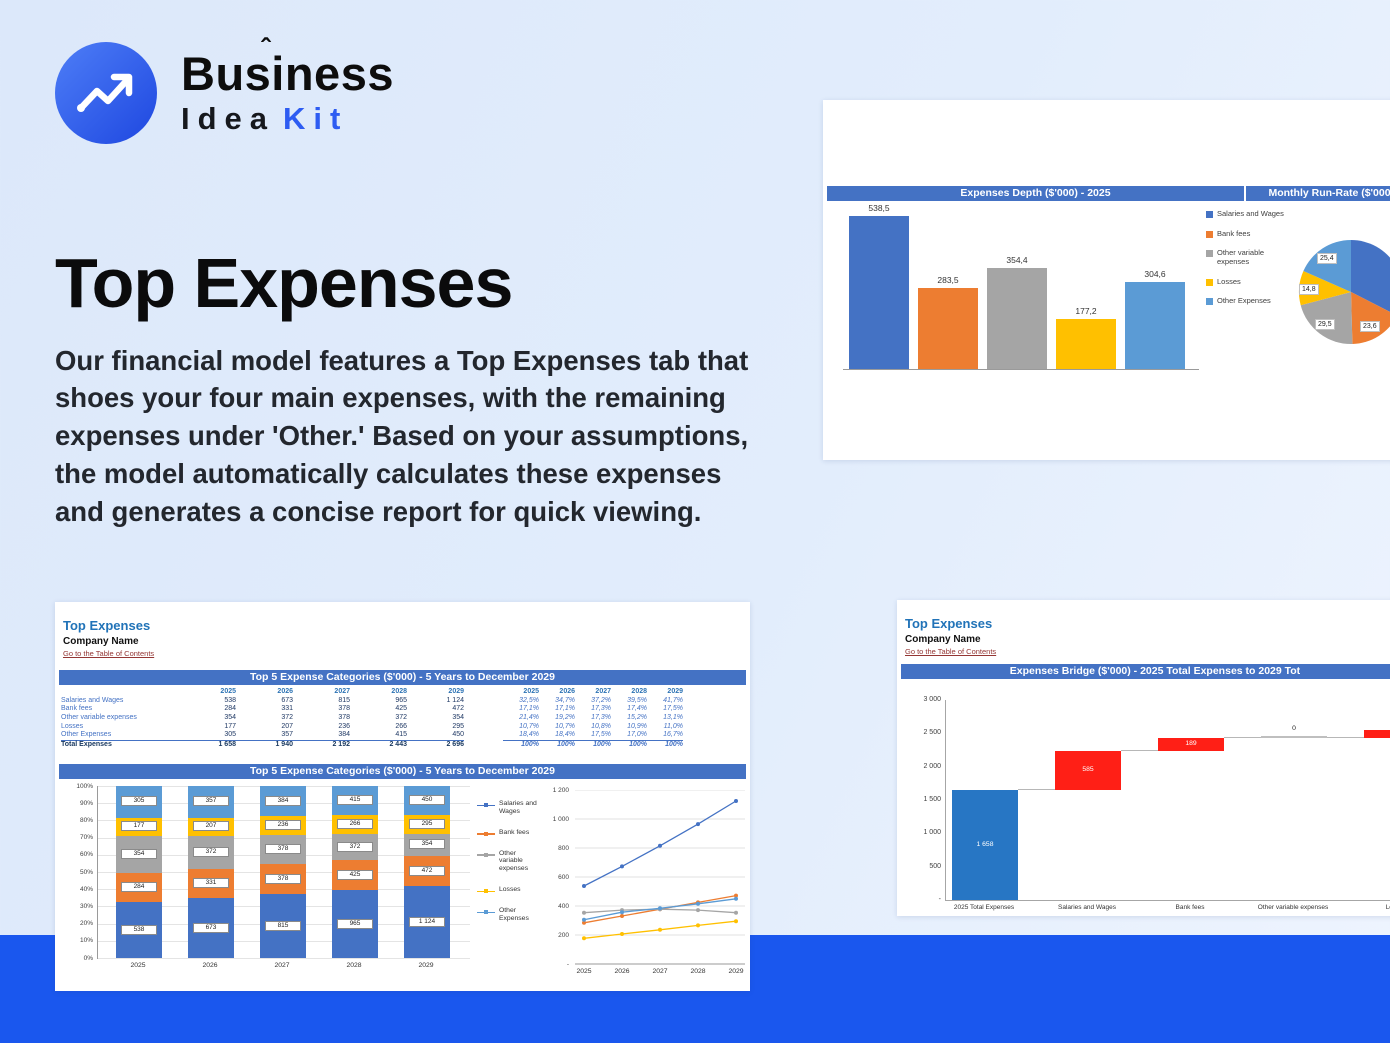 The height and width of the screenshot is (1043, 1390). I want to click on stack-segment-label: 415, so click(355, 800).